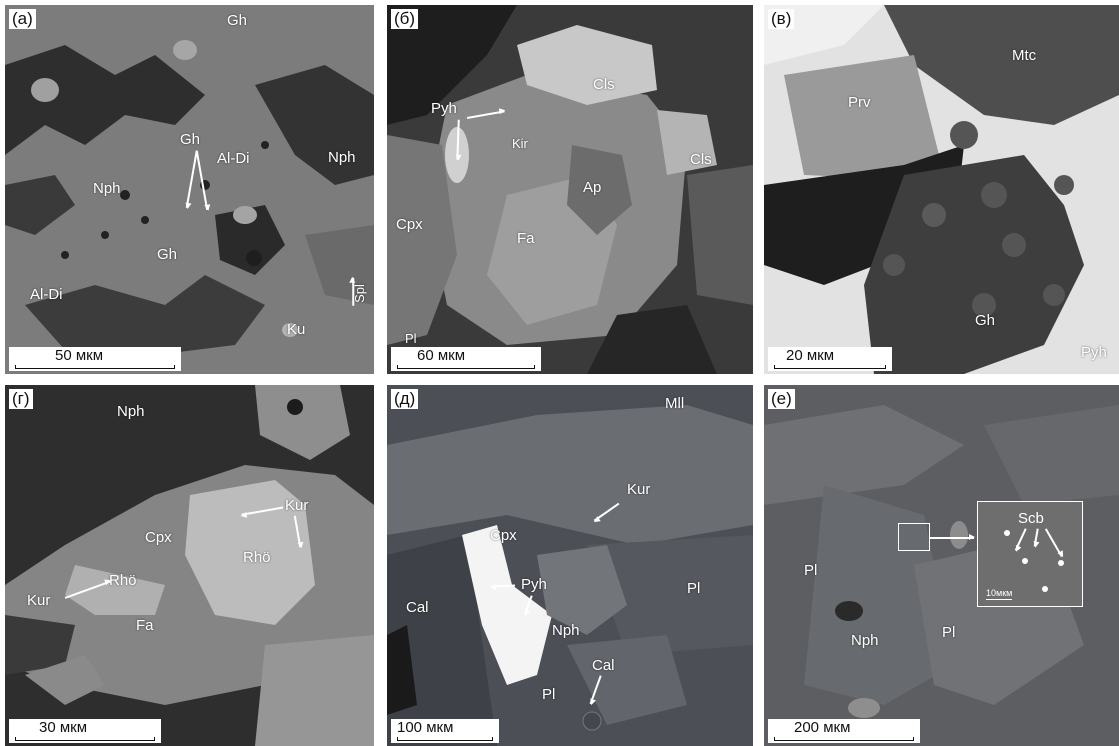  What do you see at coordinates (810, 355) in the screenshot?
I see `scale-bar-label: 20 мкм` at bounding box center [810, 355].